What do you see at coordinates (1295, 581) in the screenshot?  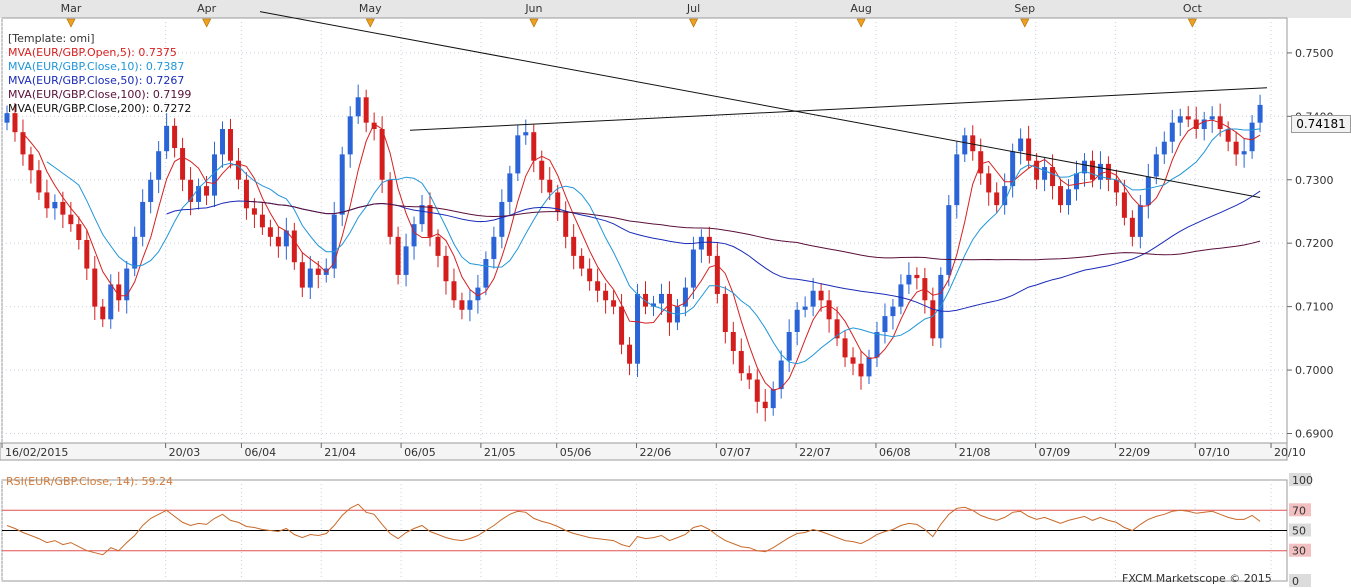 I see `rsi-level-label-4: 0` at bounding box center [1295, 581].